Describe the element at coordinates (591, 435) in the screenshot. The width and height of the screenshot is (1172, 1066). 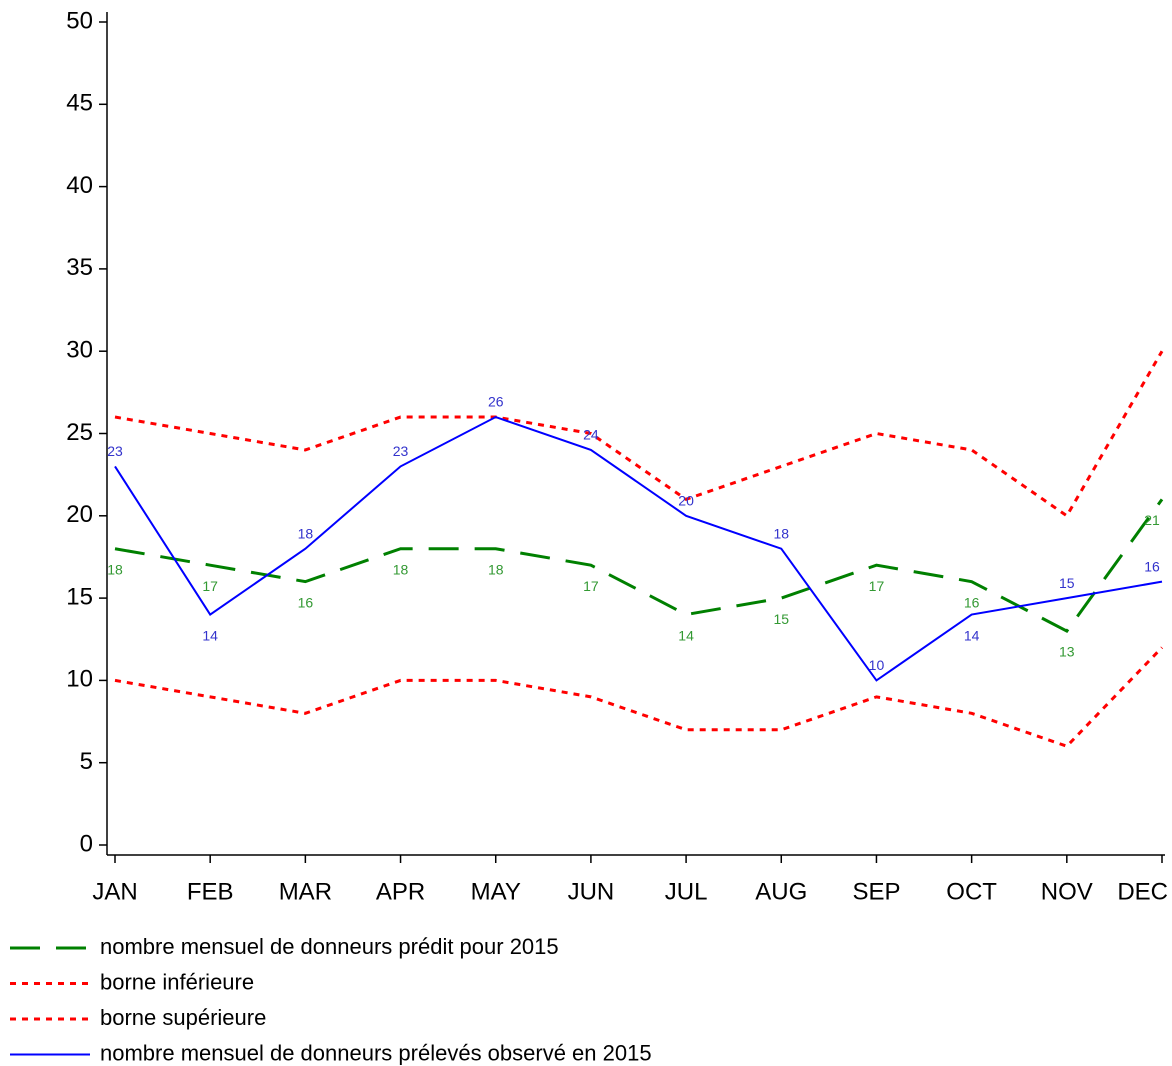
I see `data-label: 24` at that location.